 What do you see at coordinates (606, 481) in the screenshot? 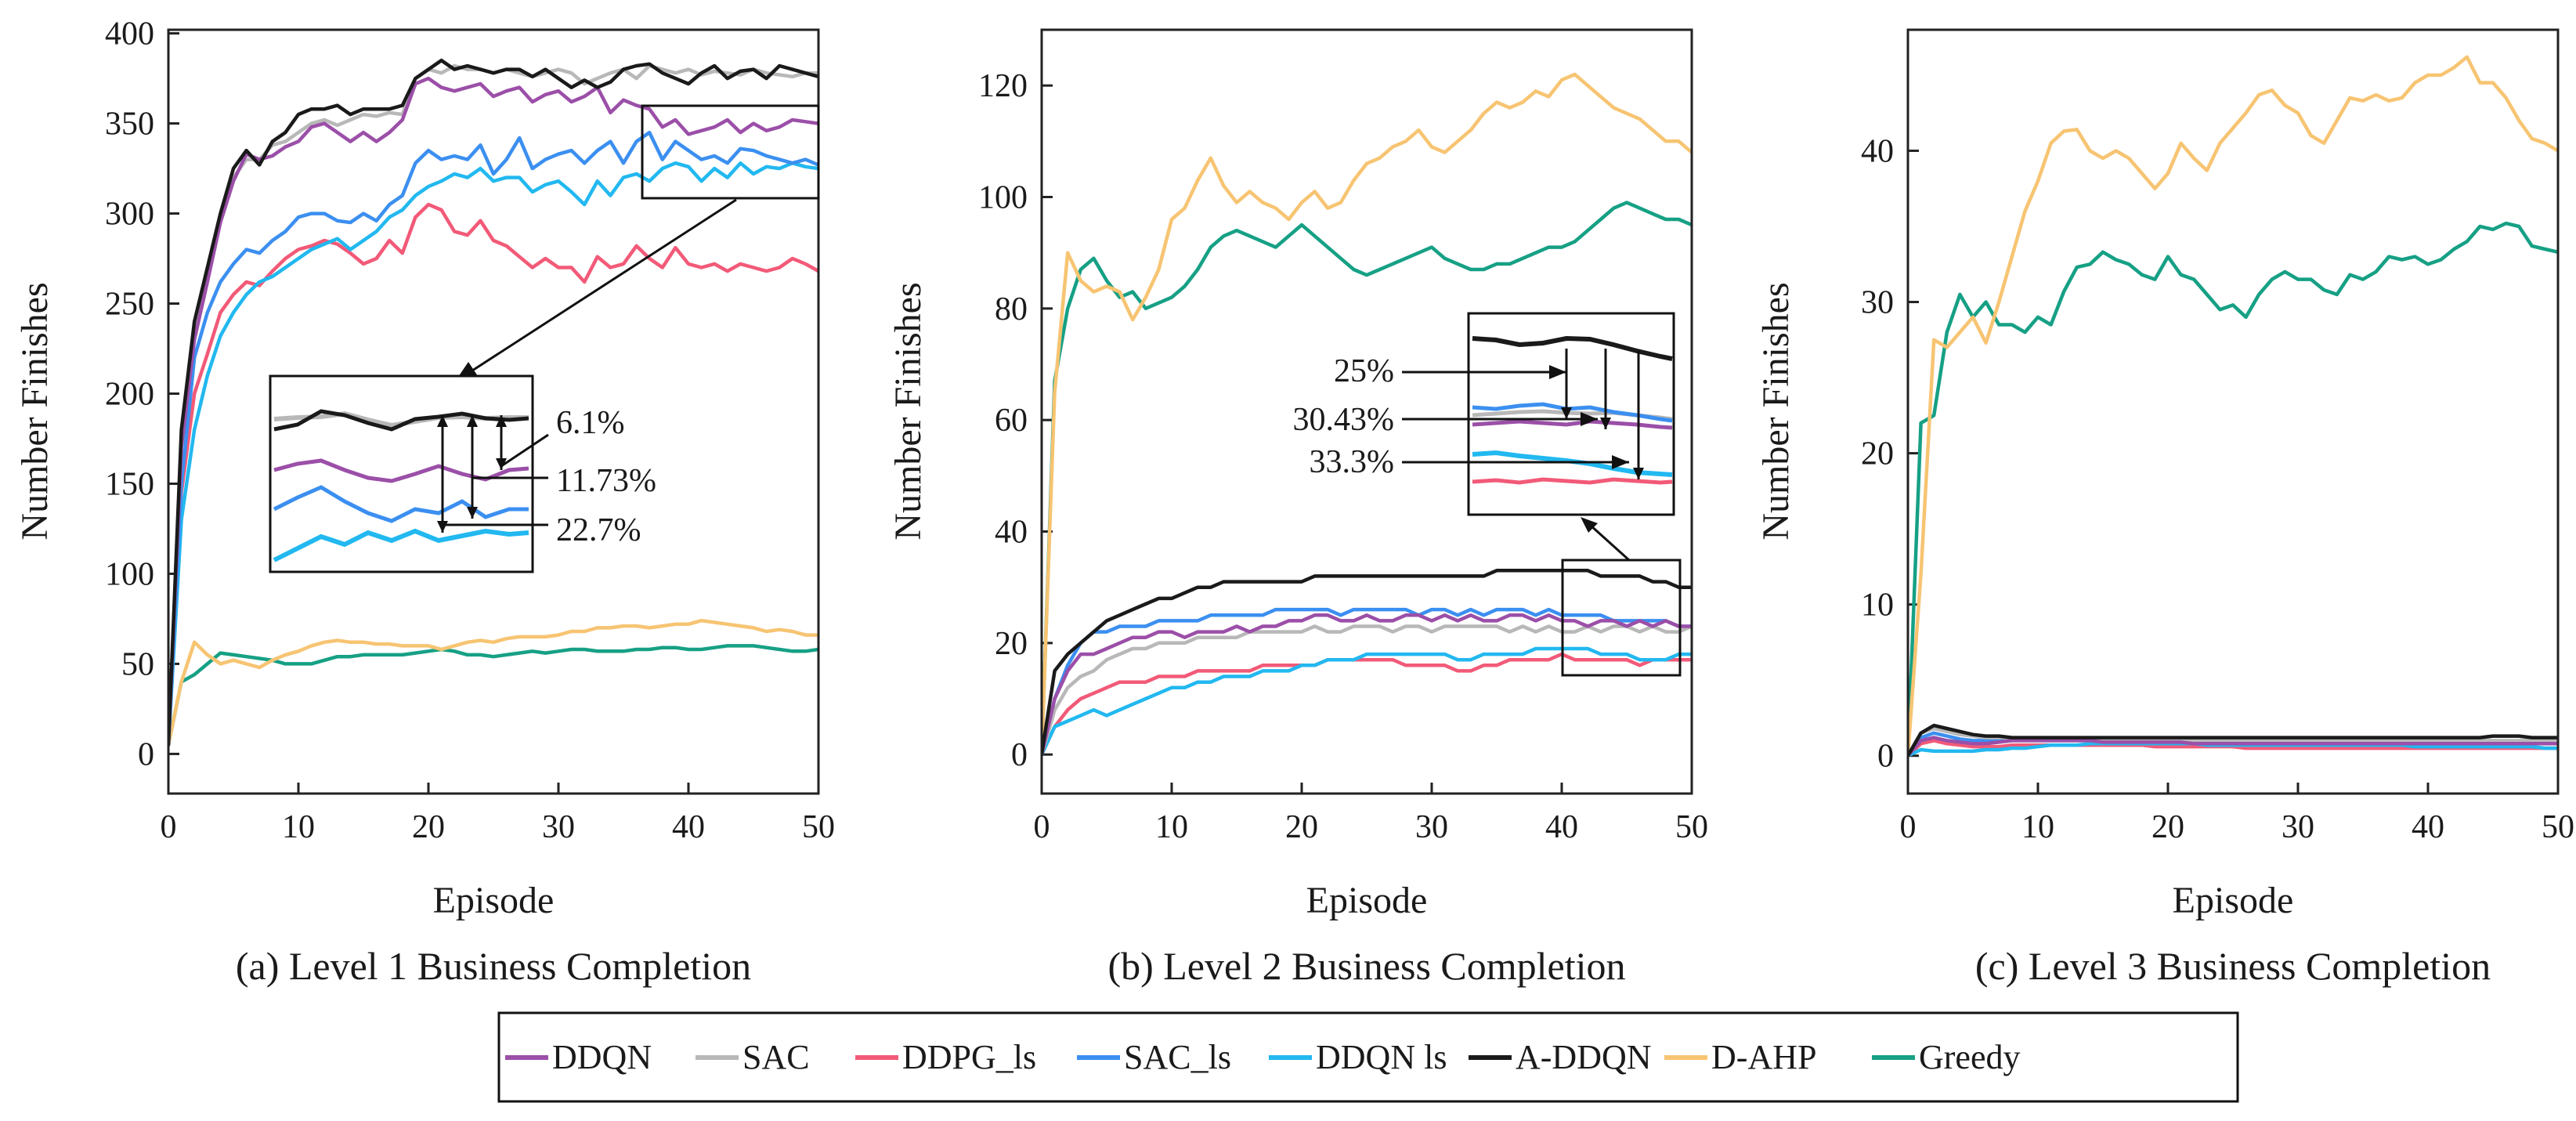
I see `annotation-gap-mid: 11.73%` at bounding box center [606, 481].